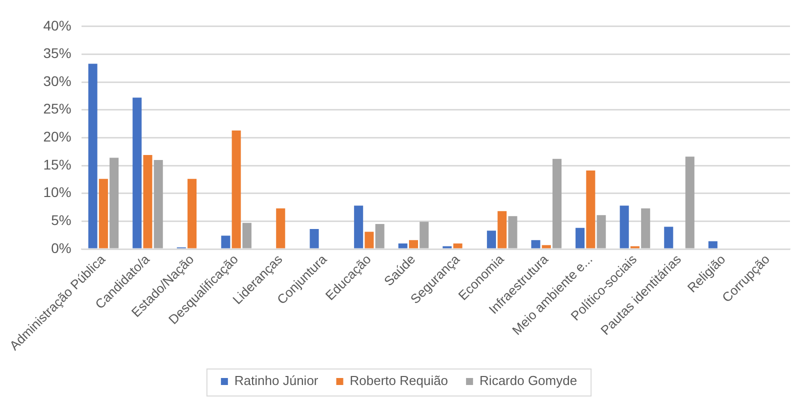  I want to click on y-tick-label: 25%, so click(57, 108).